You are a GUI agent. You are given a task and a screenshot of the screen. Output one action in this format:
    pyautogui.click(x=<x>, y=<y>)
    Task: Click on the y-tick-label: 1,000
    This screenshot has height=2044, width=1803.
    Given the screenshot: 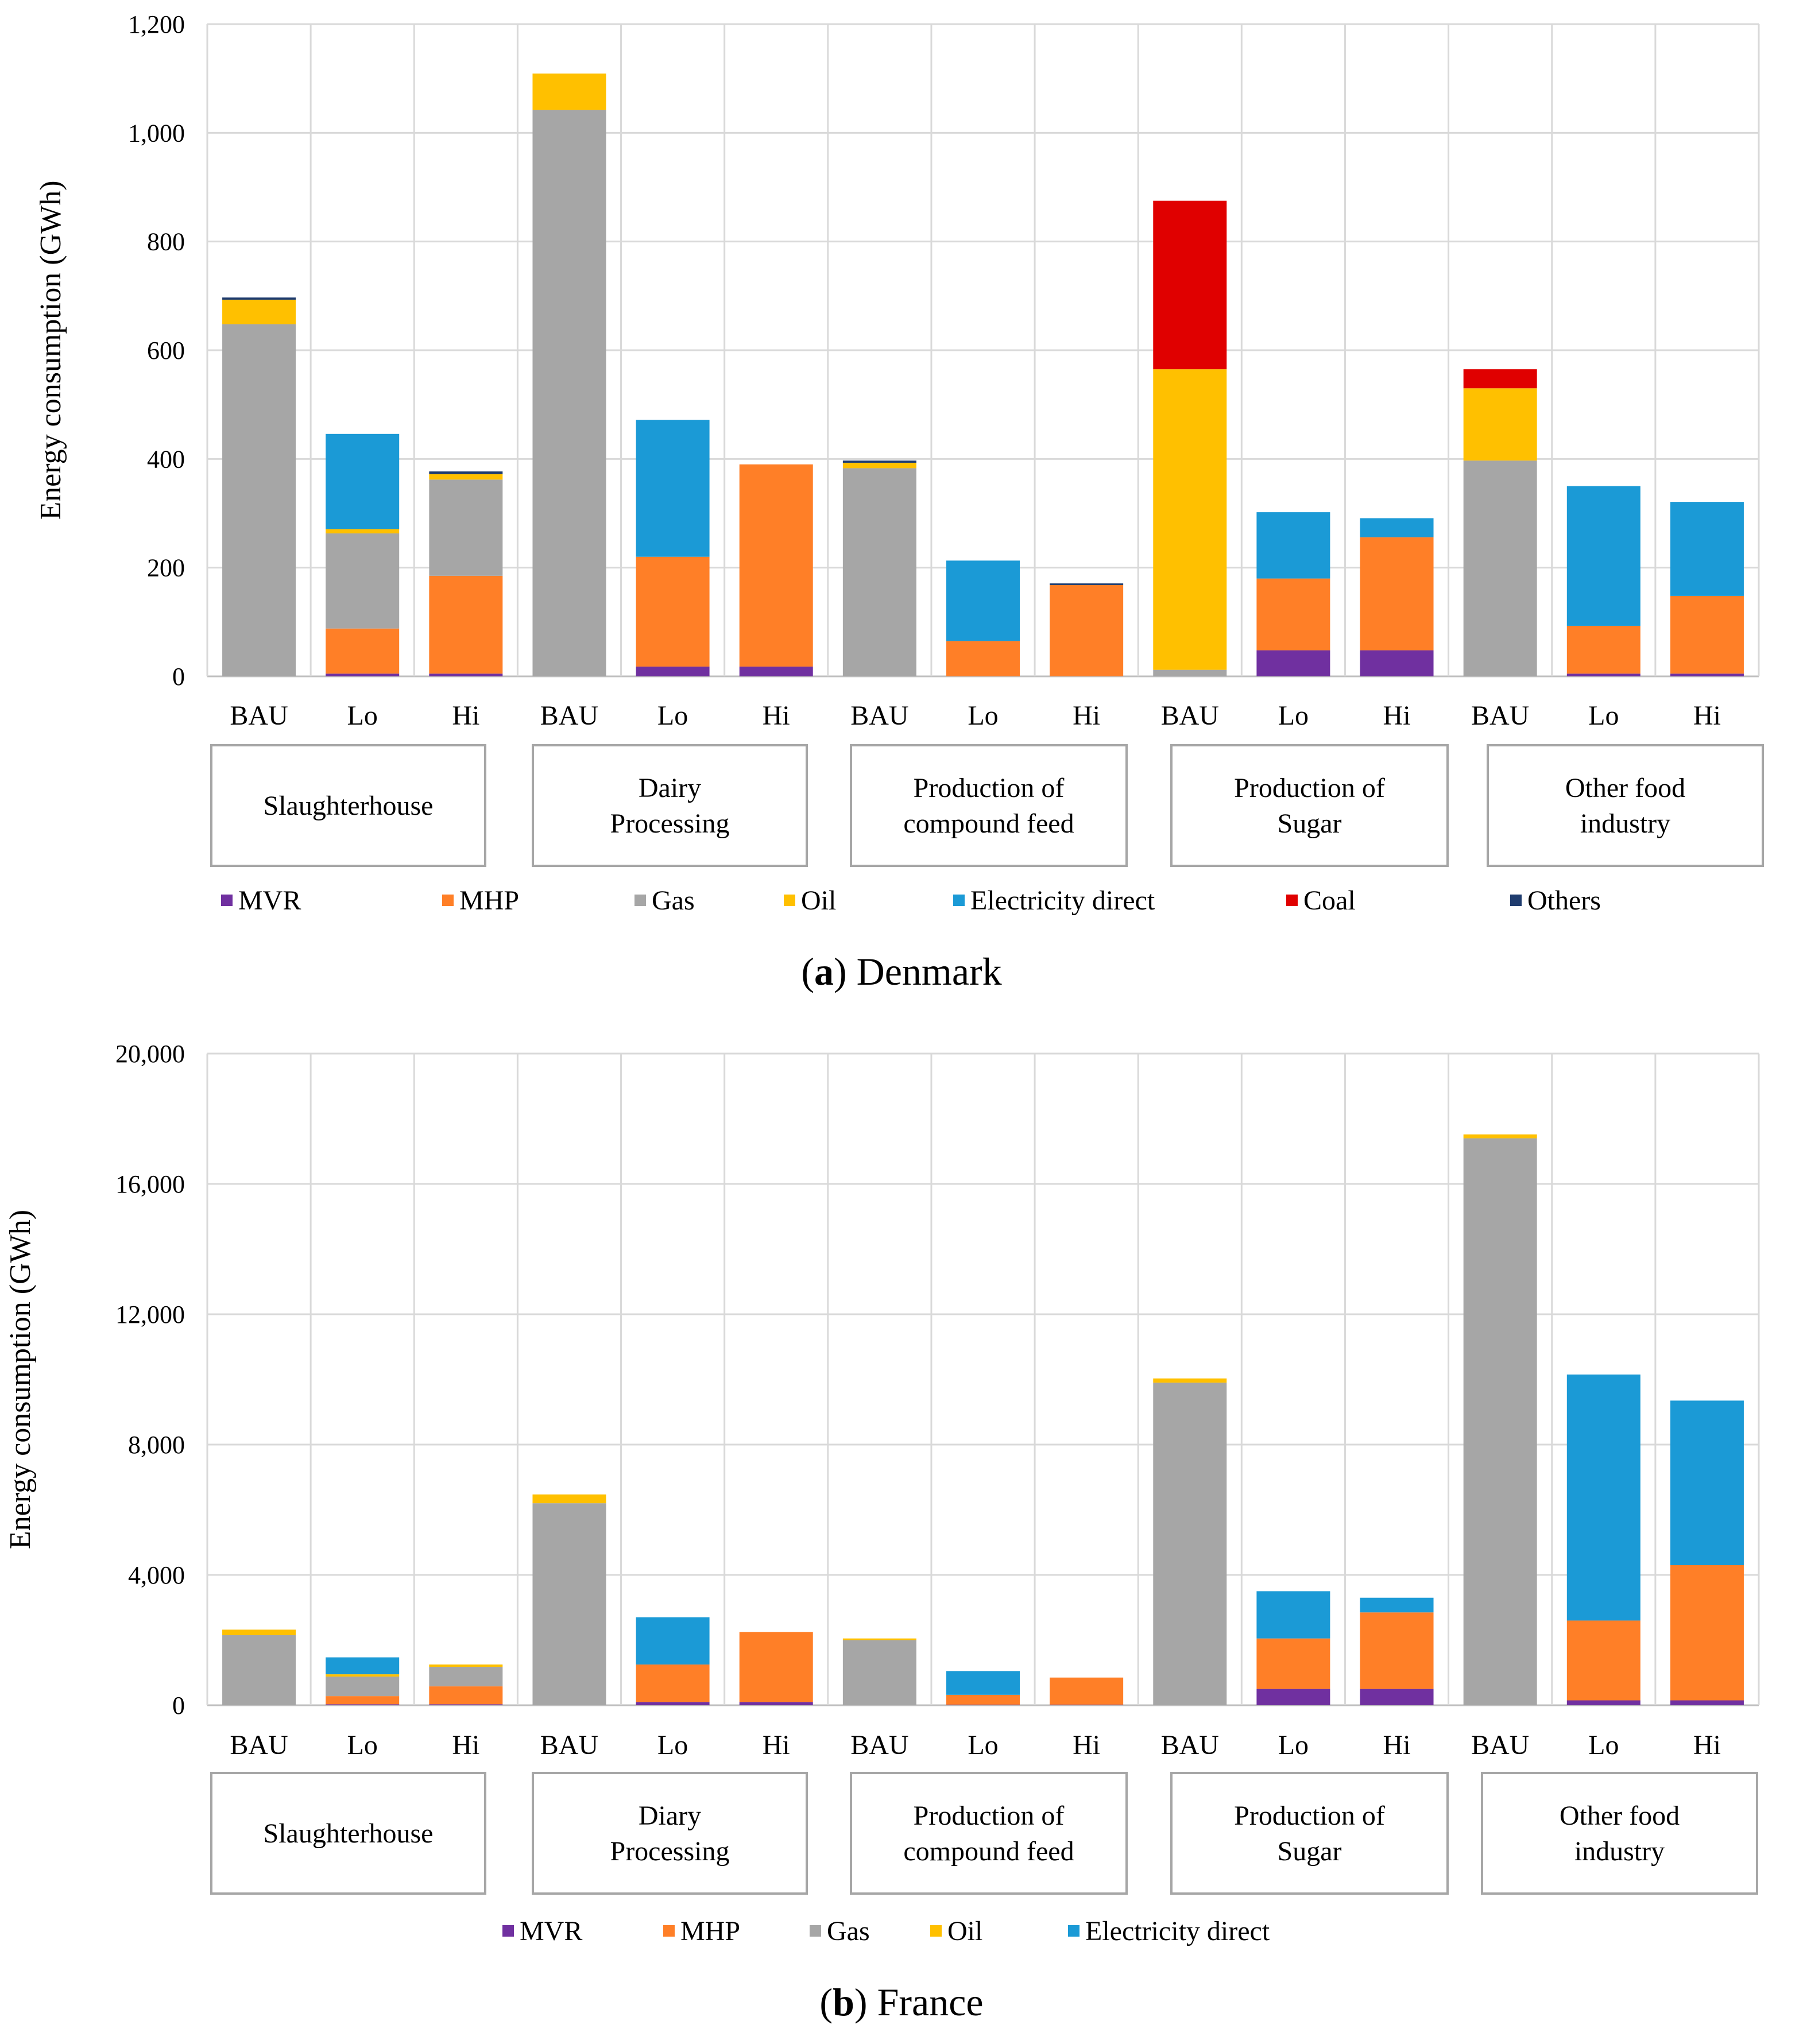 What is the action you would take?
    pyautogui.click(x=156, y=133)
    